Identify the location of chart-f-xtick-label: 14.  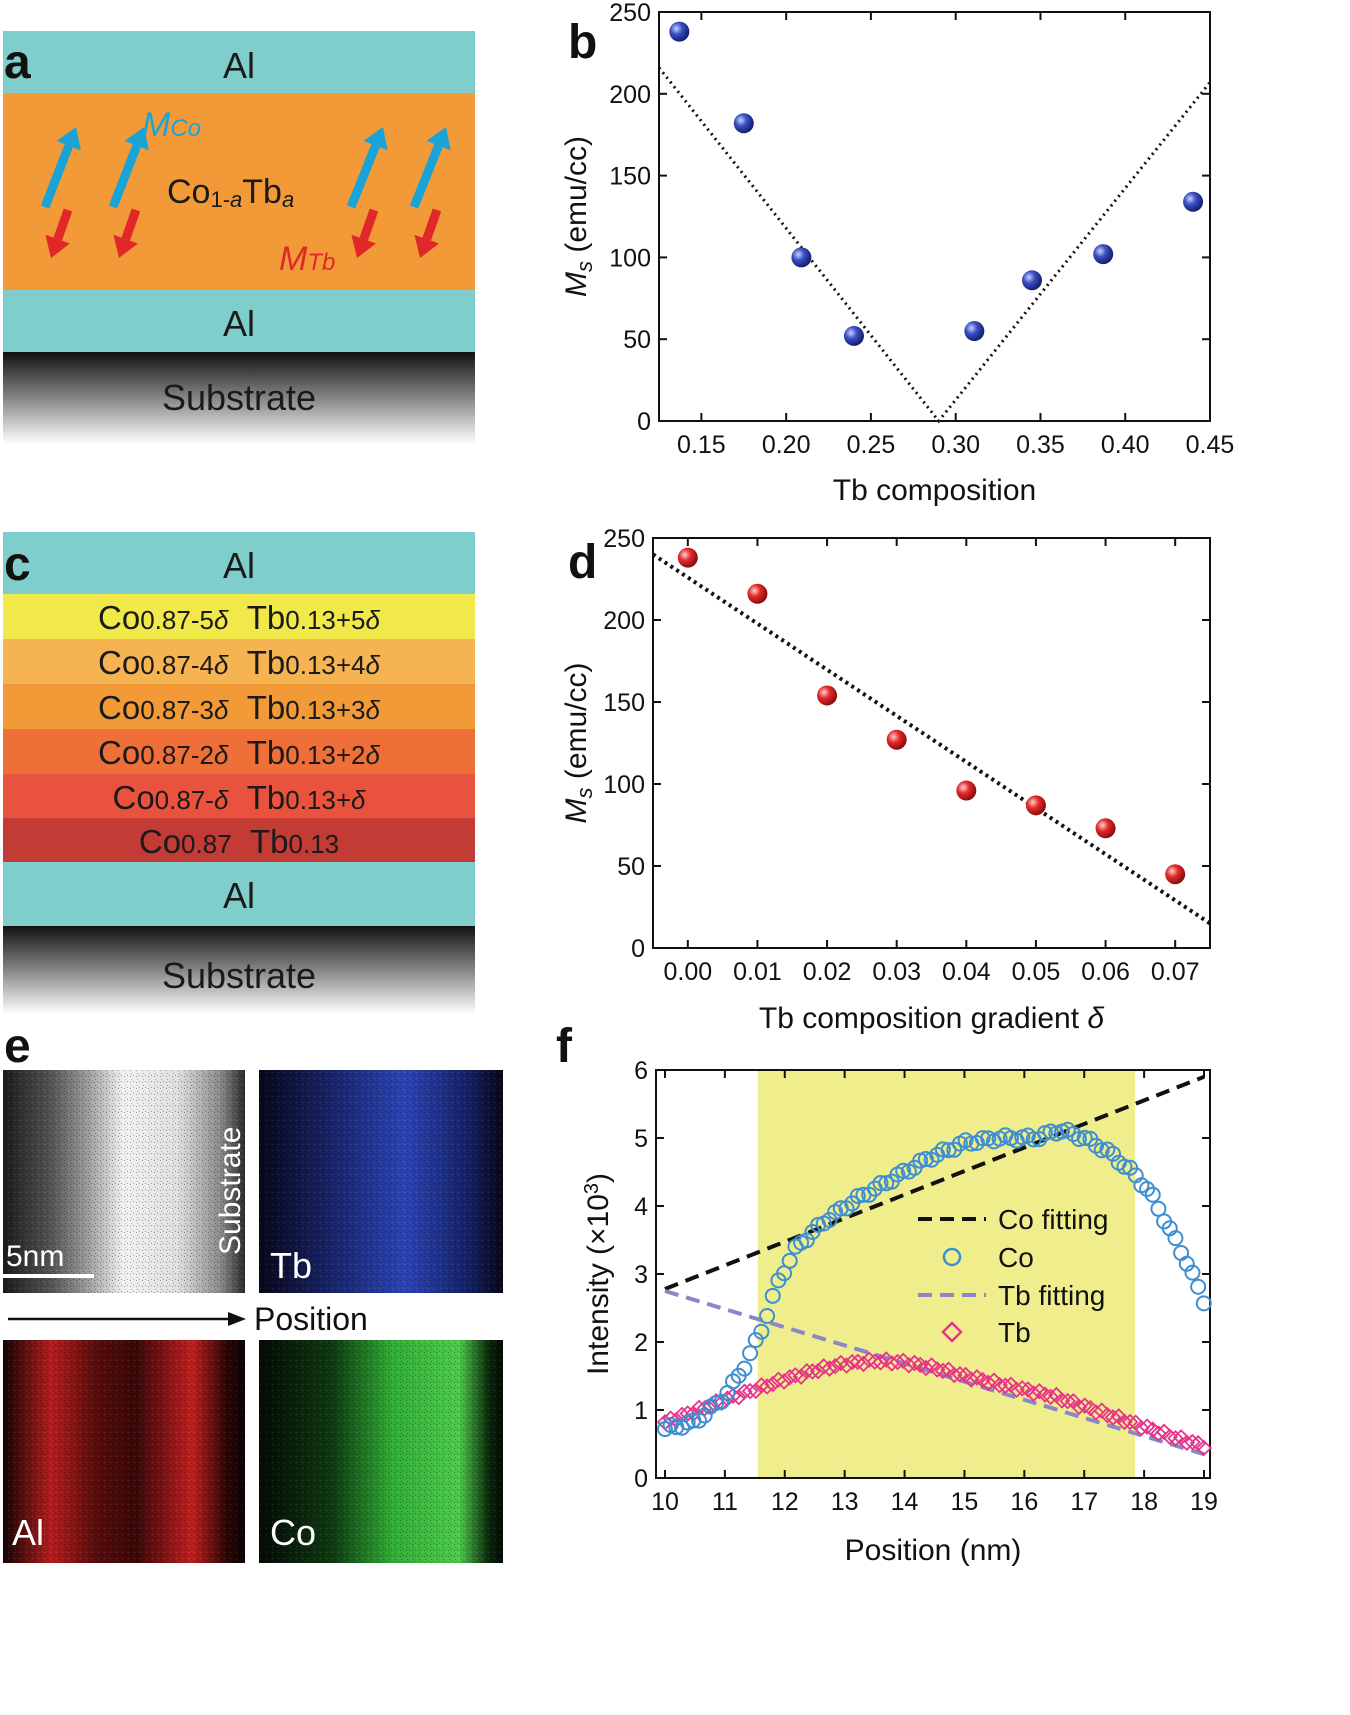
(905, 1502).